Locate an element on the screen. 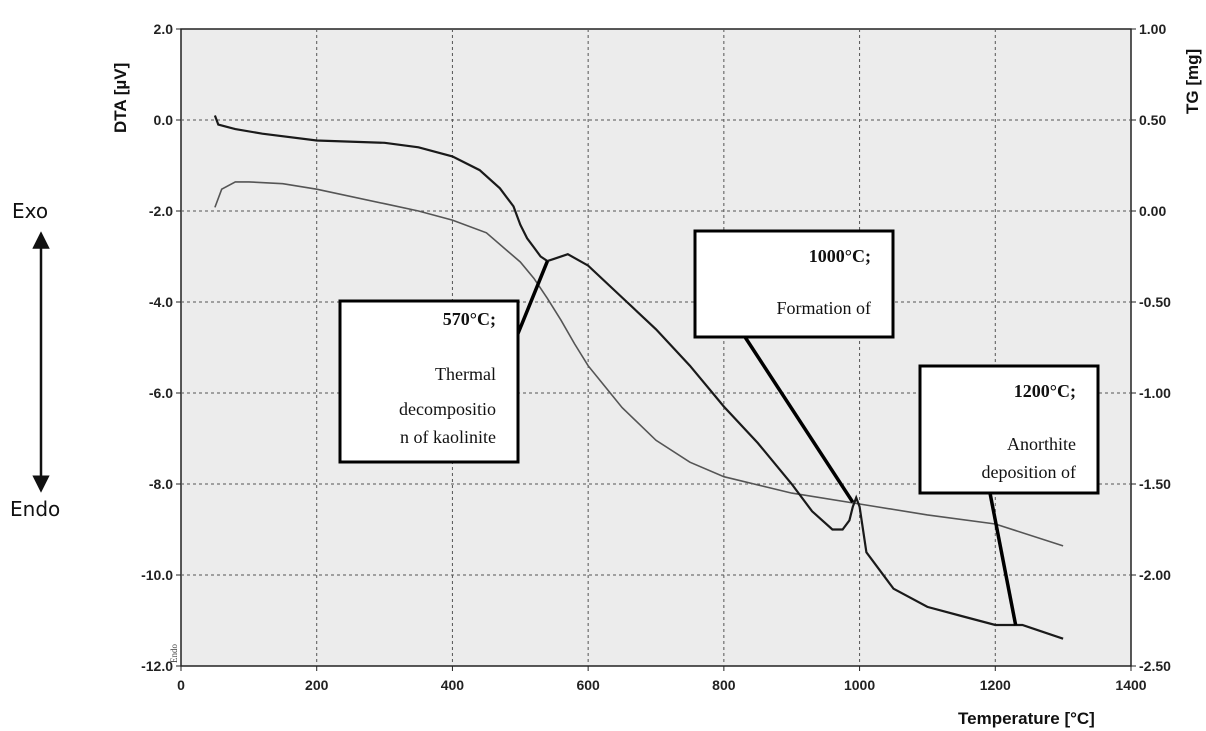 The height and width of the screenshot is (731, 1206). y-left-tick-label: -6.0 is located at coordinates (161, 393).